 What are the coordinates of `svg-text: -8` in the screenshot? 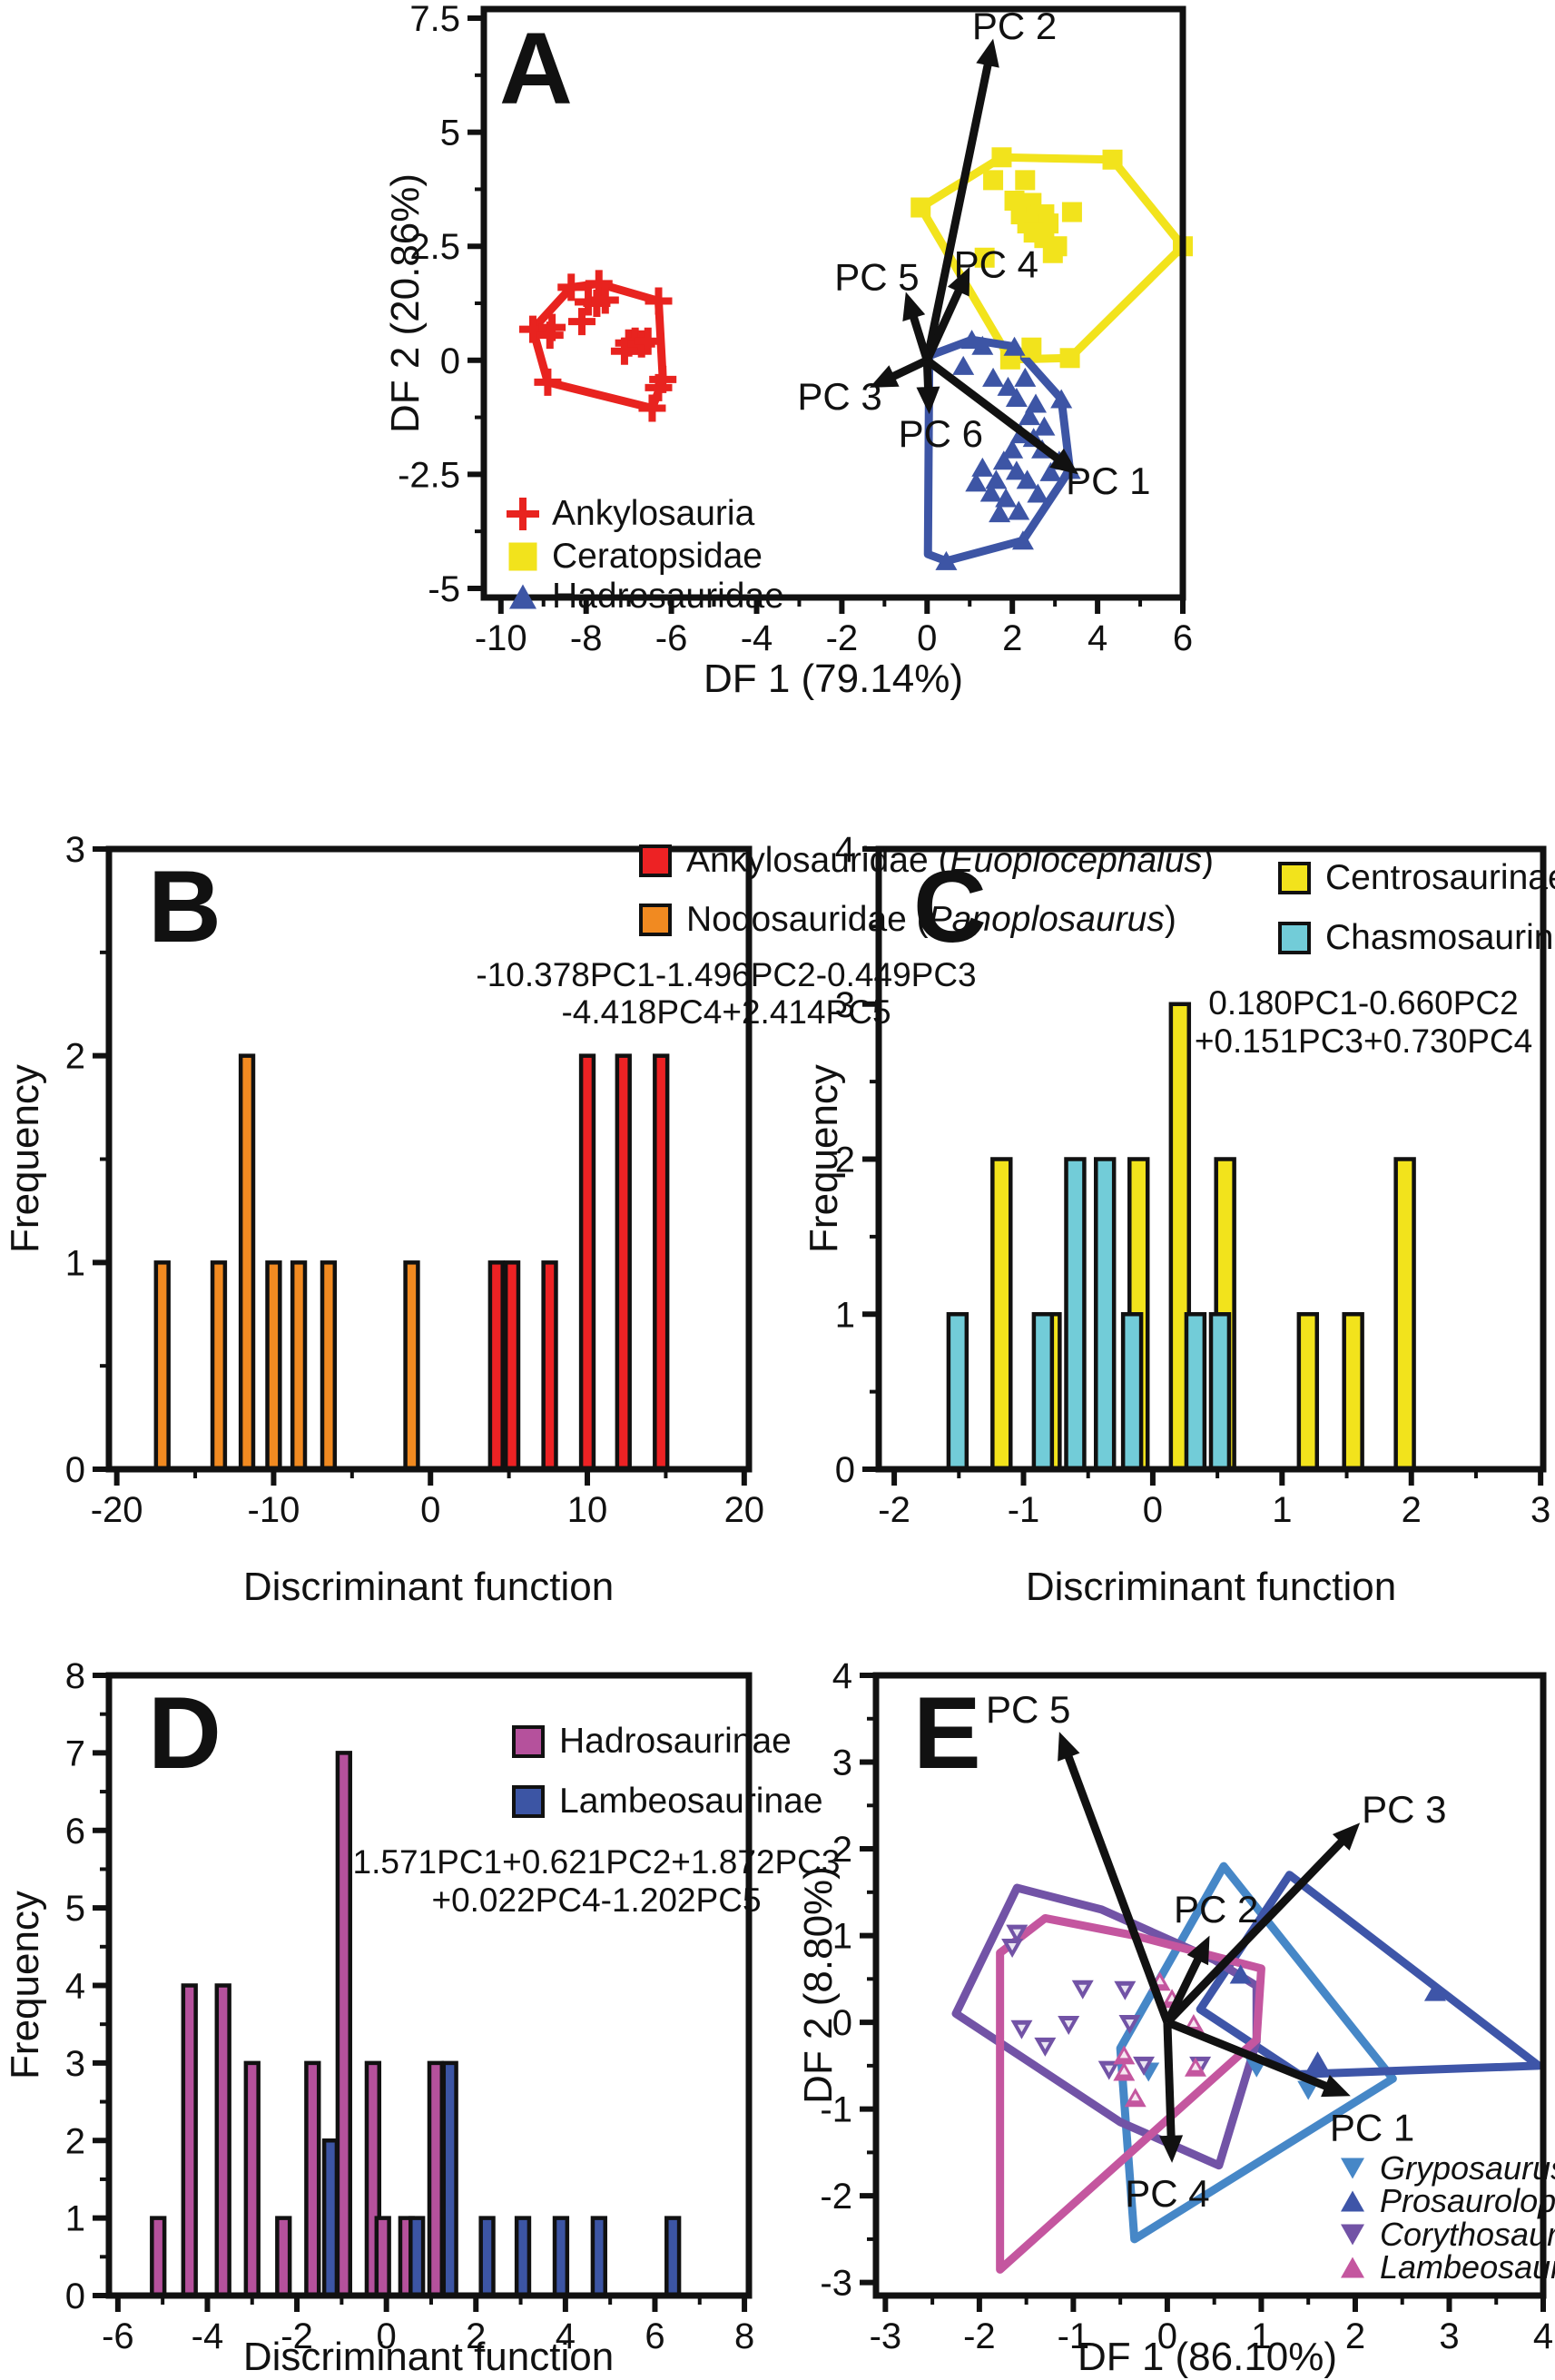 It's located at (586, 638).